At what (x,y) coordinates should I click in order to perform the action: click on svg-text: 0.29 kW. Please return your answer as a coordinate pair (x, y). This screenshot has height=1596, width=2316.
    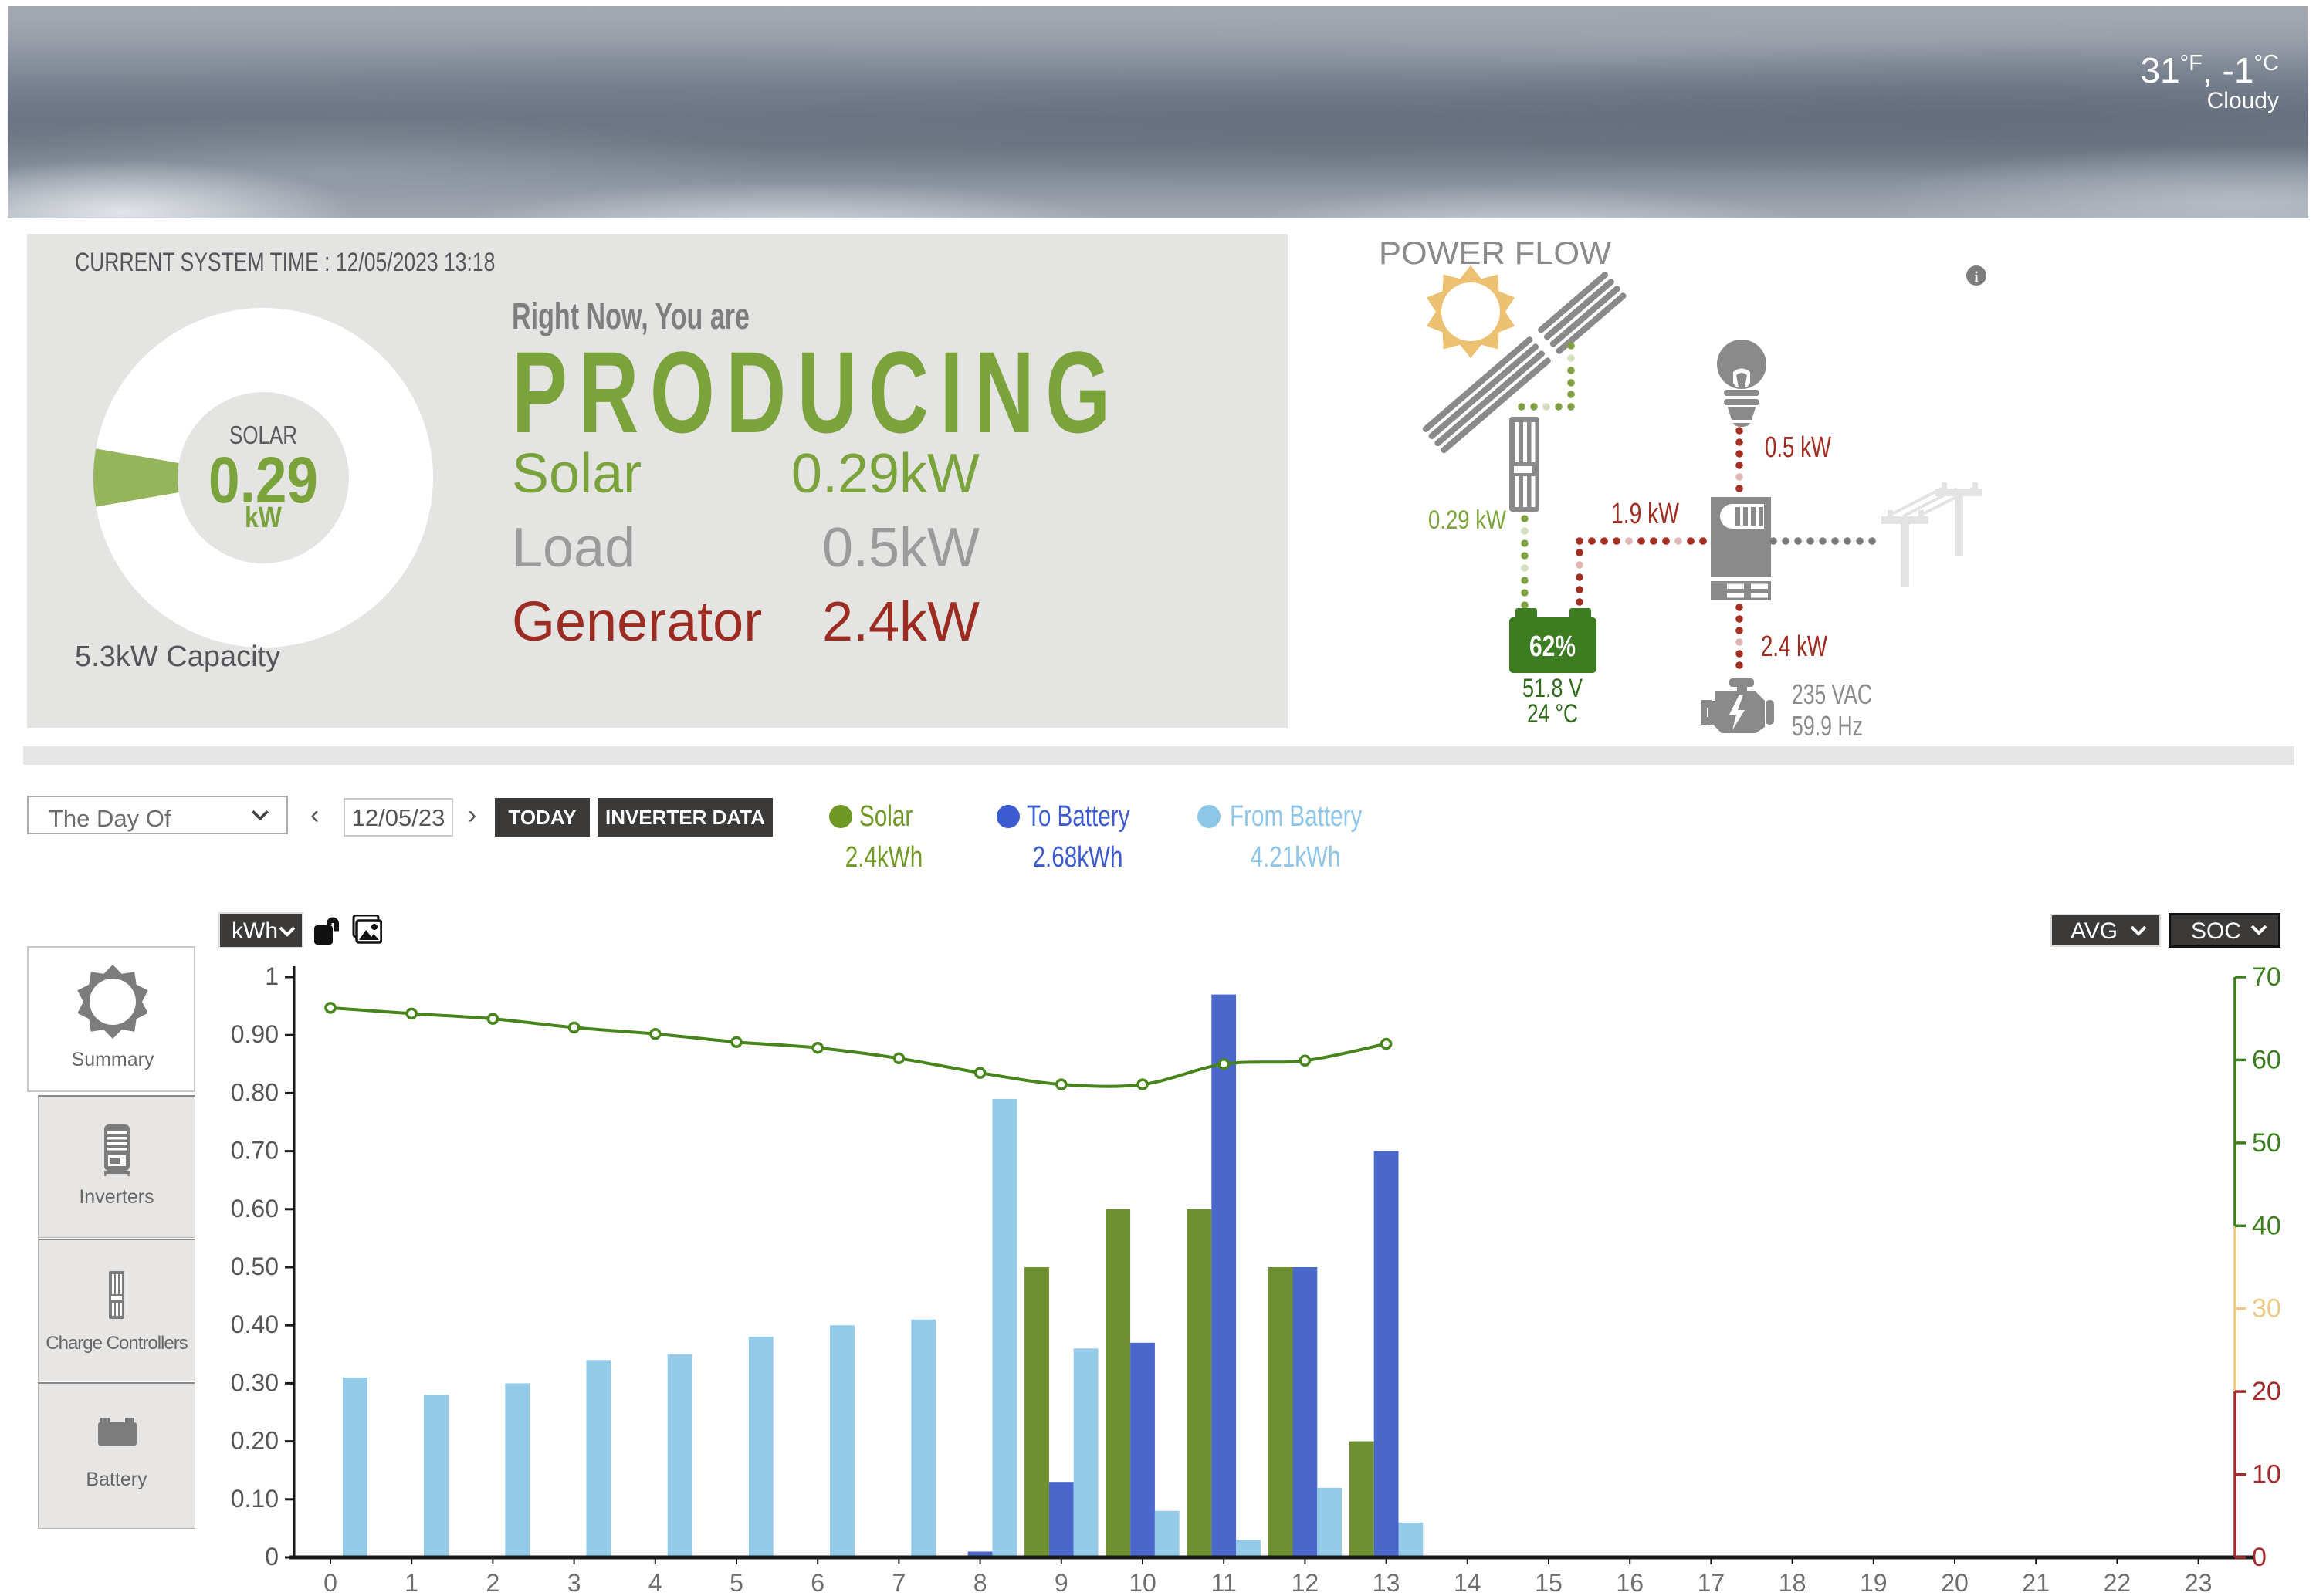
    Looking at the image, I should click on (1467, 521).